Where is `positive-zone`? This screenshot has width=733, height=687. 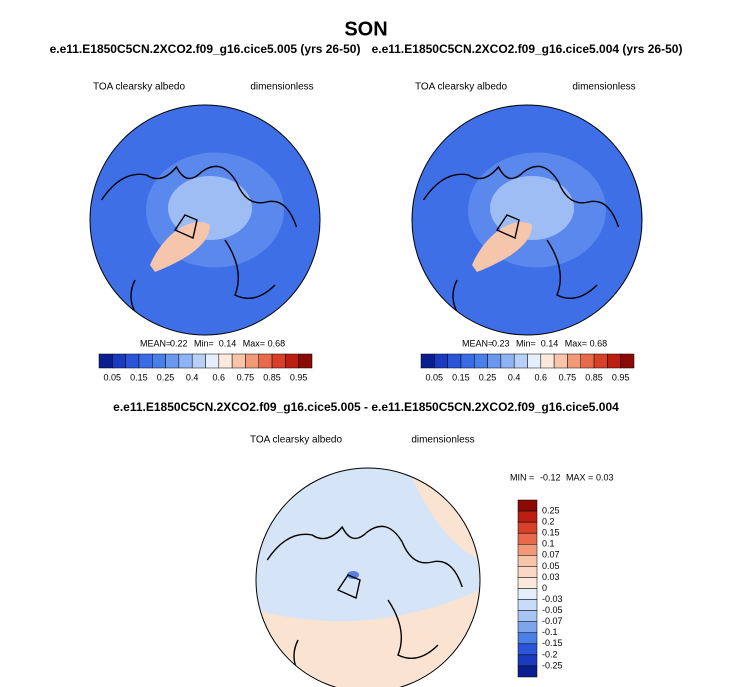 positive-zone is located at coordinates (368, 638).